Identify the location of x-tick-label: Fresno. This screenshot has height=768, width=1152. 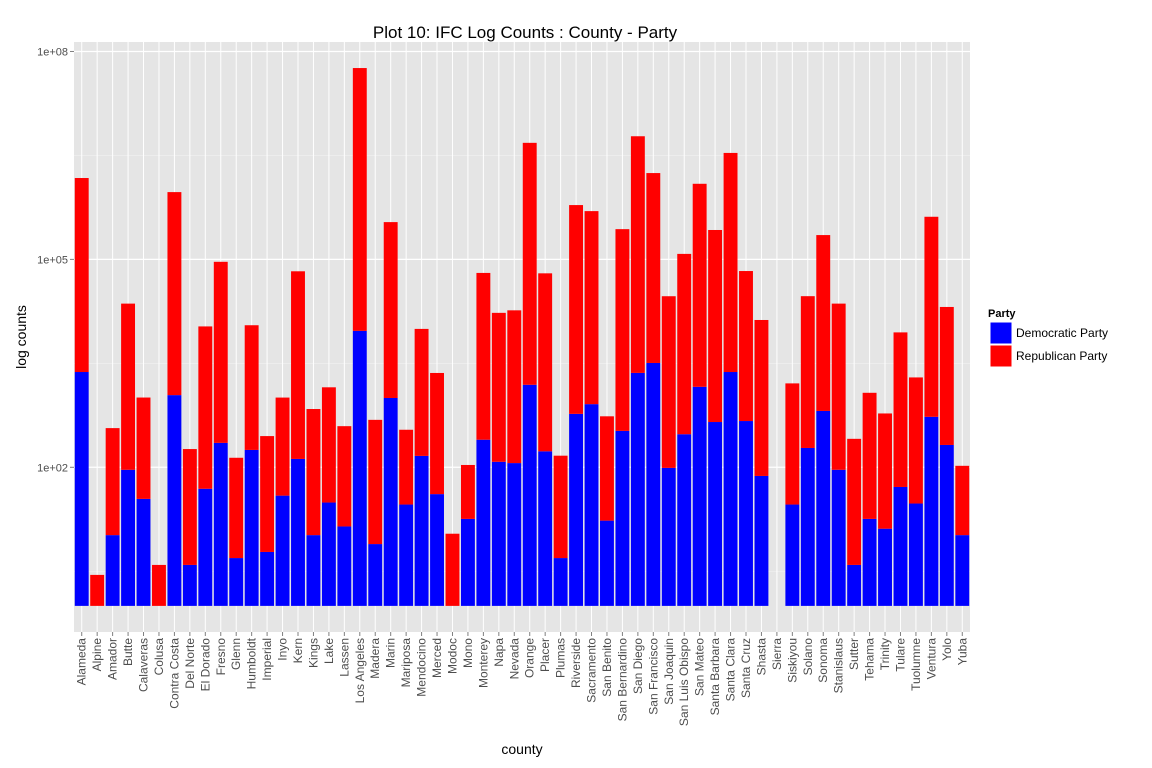
(221, 657).